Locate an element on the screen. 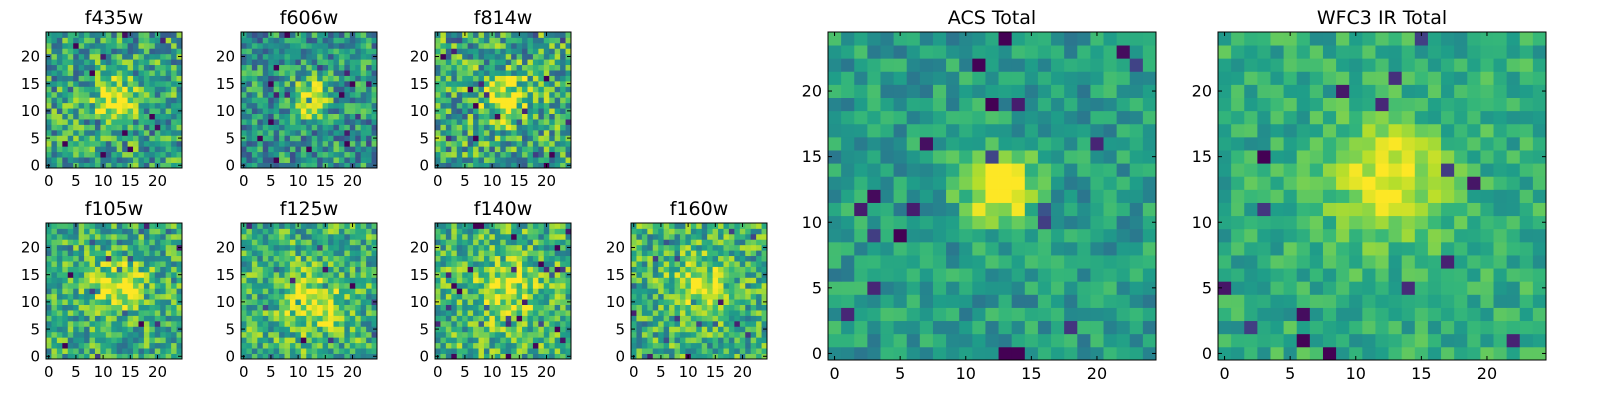 The height and width of the screenshot is (400, 1600). x-tick-label: 5 is located at coordinates (76, 372).